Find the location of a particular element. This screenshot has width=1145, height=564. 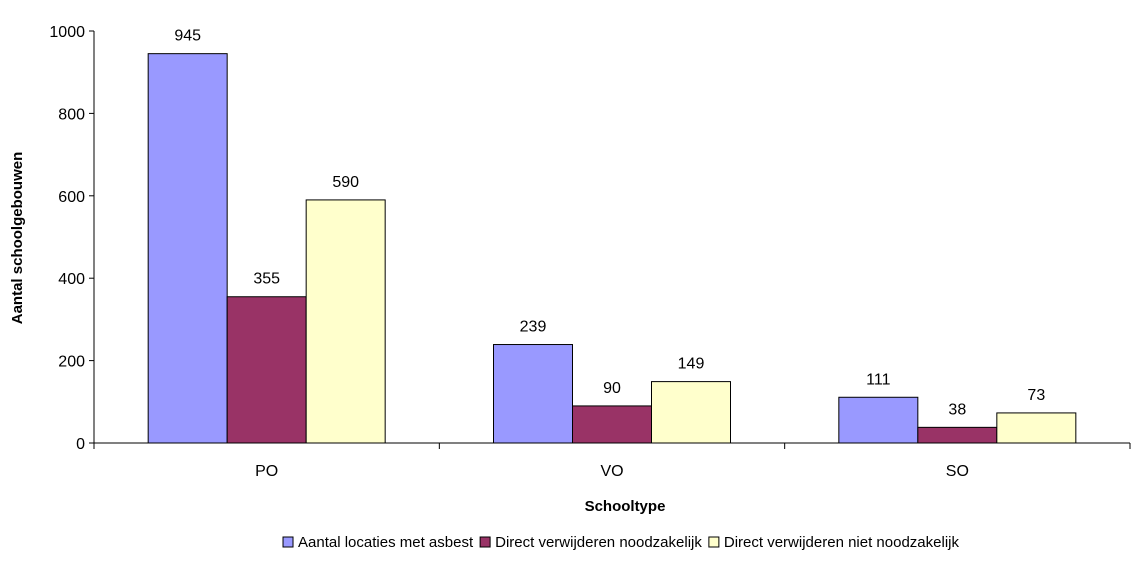

legend-item: Aantal locaties met asbest is located at coordinates (378, 542).